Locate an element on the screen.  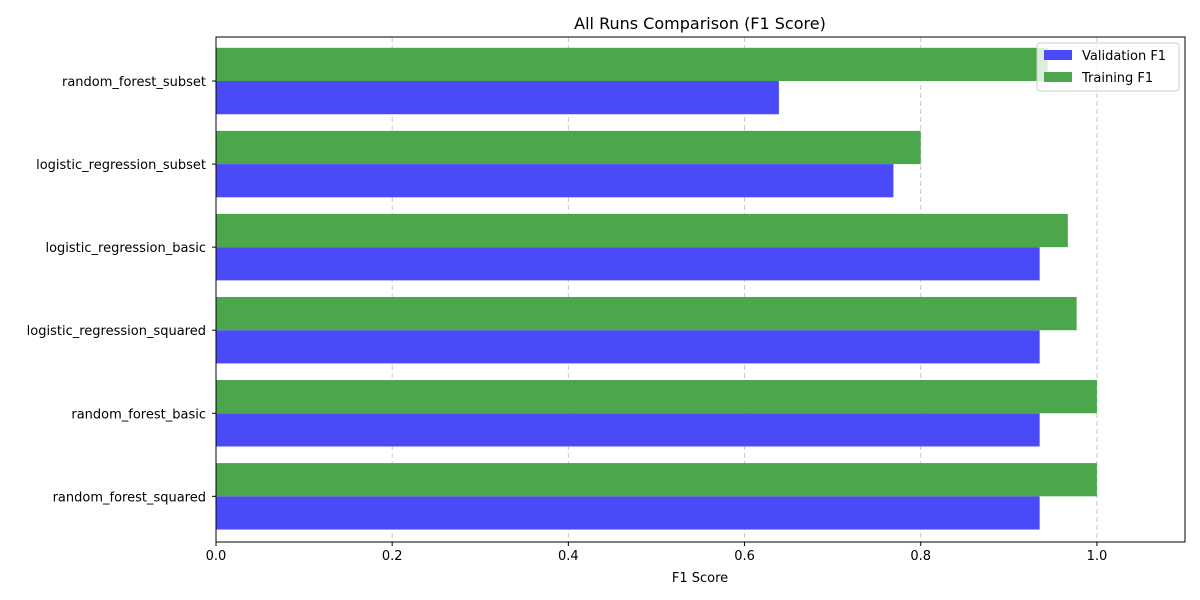
training-f1-bar-random-forest-subset is located at coordinates (632, 64).